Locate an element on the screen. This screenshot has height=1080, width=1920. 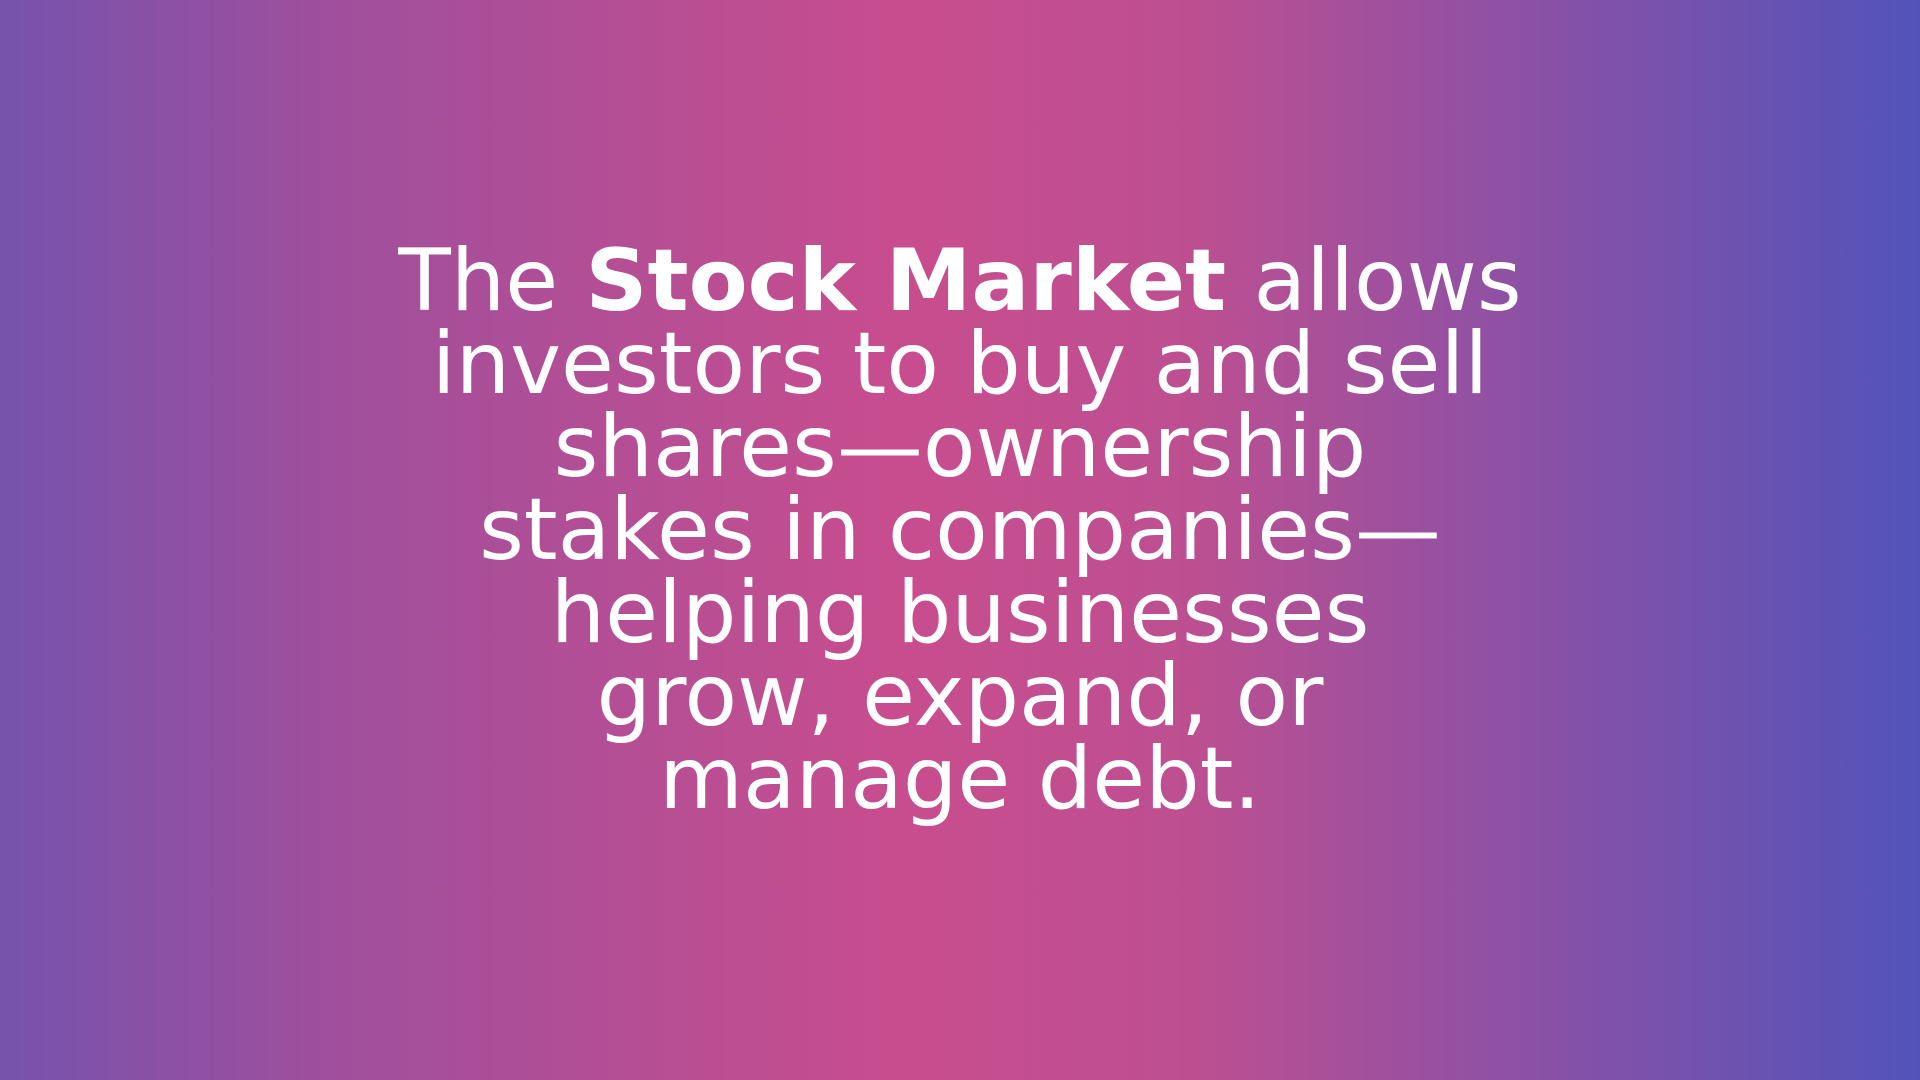
headline-suffix: allows is located at coordinates (1374, 281).